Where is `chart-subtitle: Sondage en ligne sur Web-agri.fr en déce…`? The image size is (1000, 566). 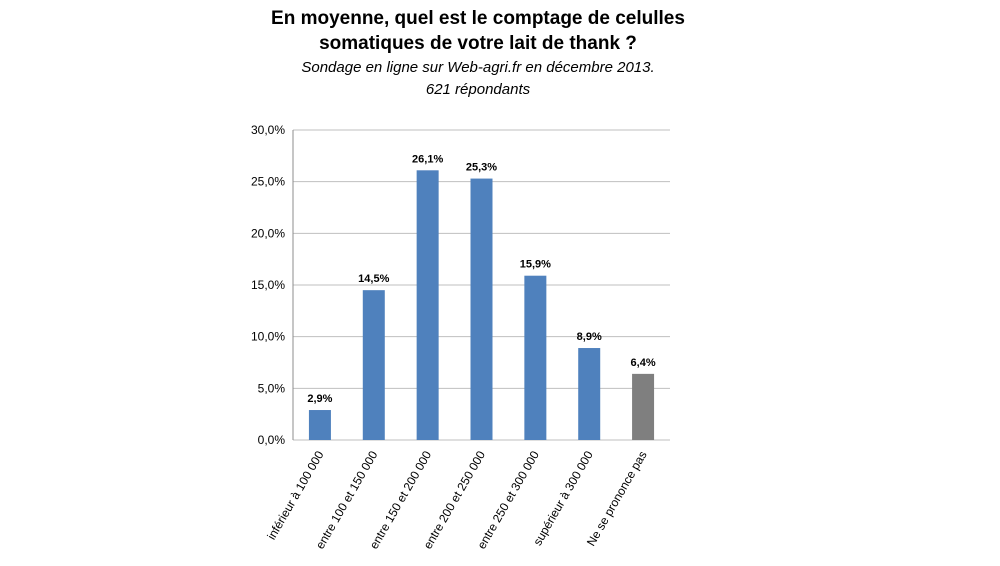
chart-subtitle: Sondage en ligne sur Web-agri.fr en déce… is located at coordinates (477, 67).